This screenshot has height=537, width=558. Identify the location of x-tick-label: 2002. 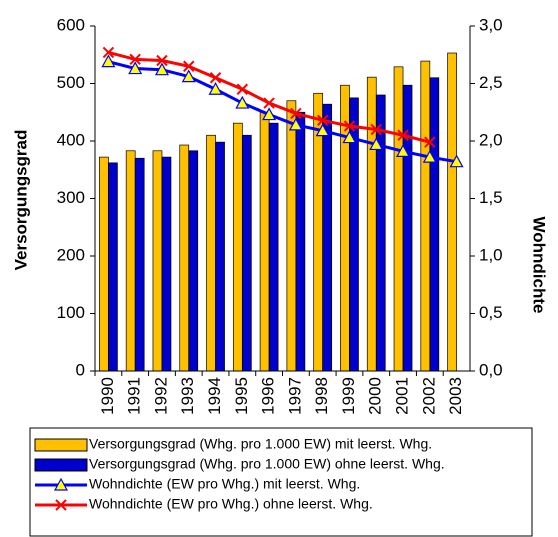
(428, 396).